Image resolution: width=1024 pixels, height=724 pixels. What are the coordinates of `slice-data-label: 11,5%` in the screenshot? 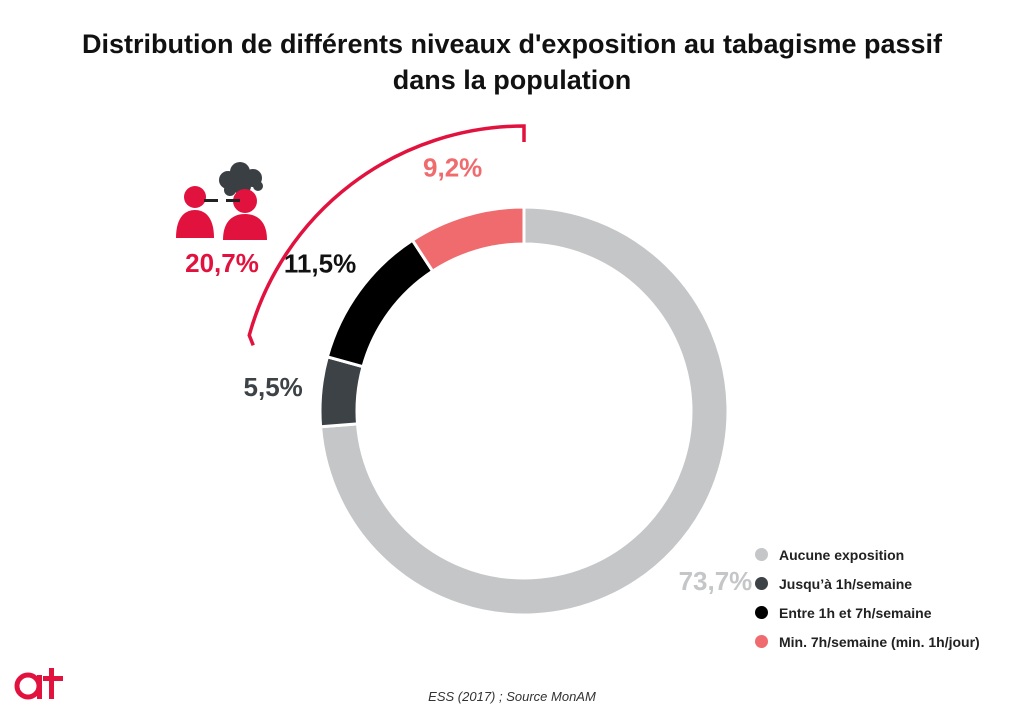 It's located at (320, 264).